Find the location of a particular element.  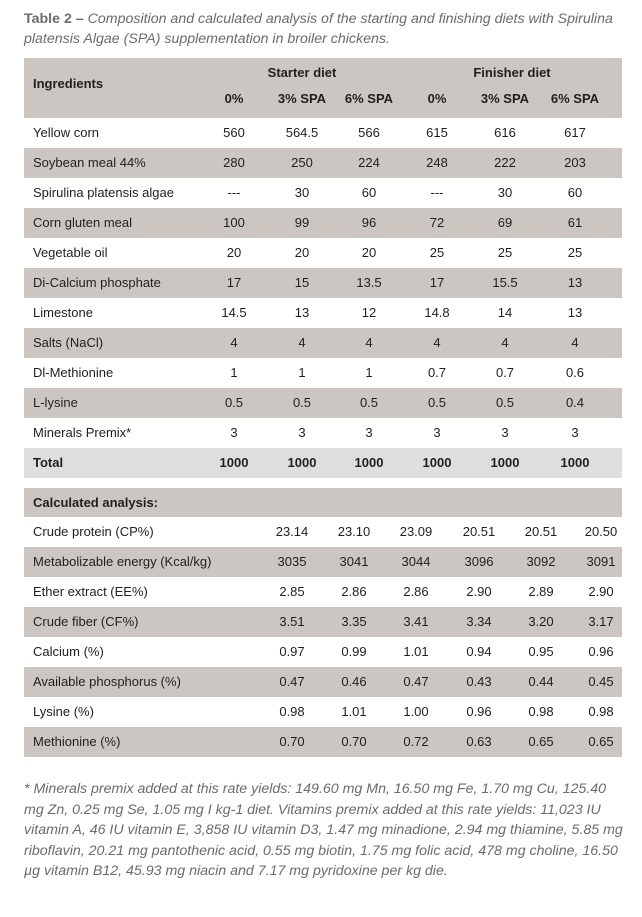

row-label: Available phosphorus (%) is located at coordinates (107, 681).